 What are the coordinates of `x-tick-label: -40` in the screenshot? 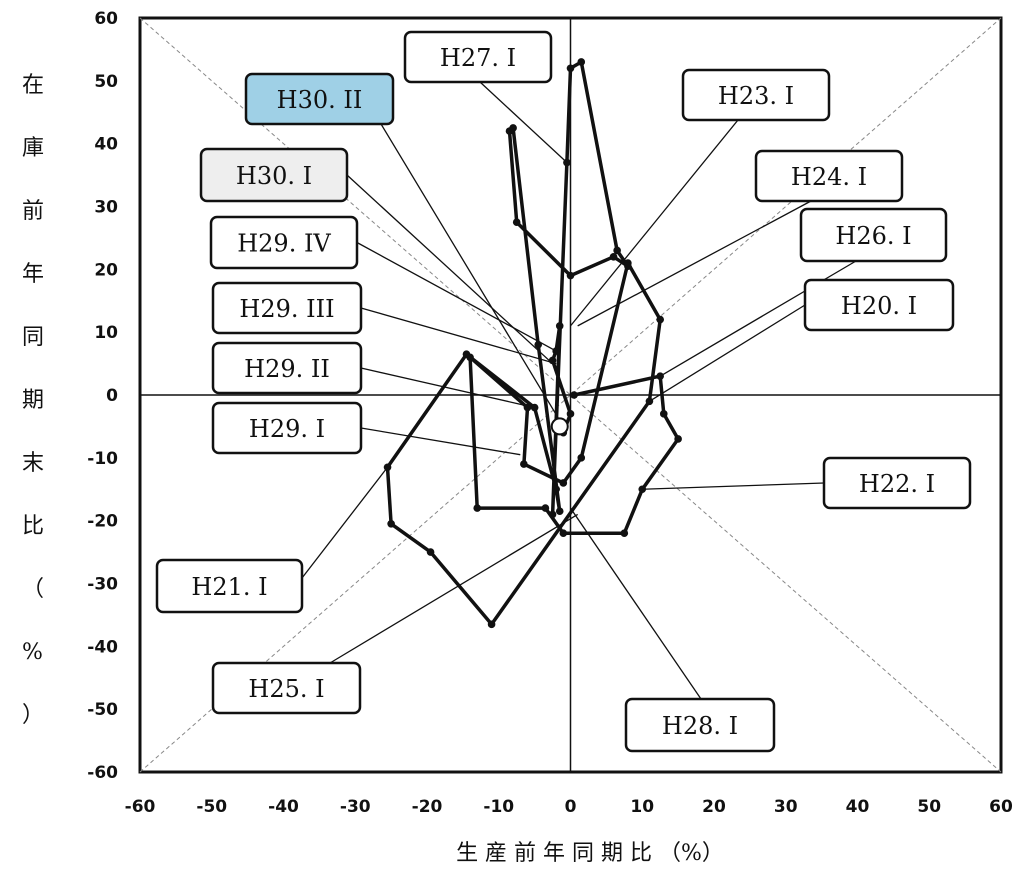 It's located at (283, 807).